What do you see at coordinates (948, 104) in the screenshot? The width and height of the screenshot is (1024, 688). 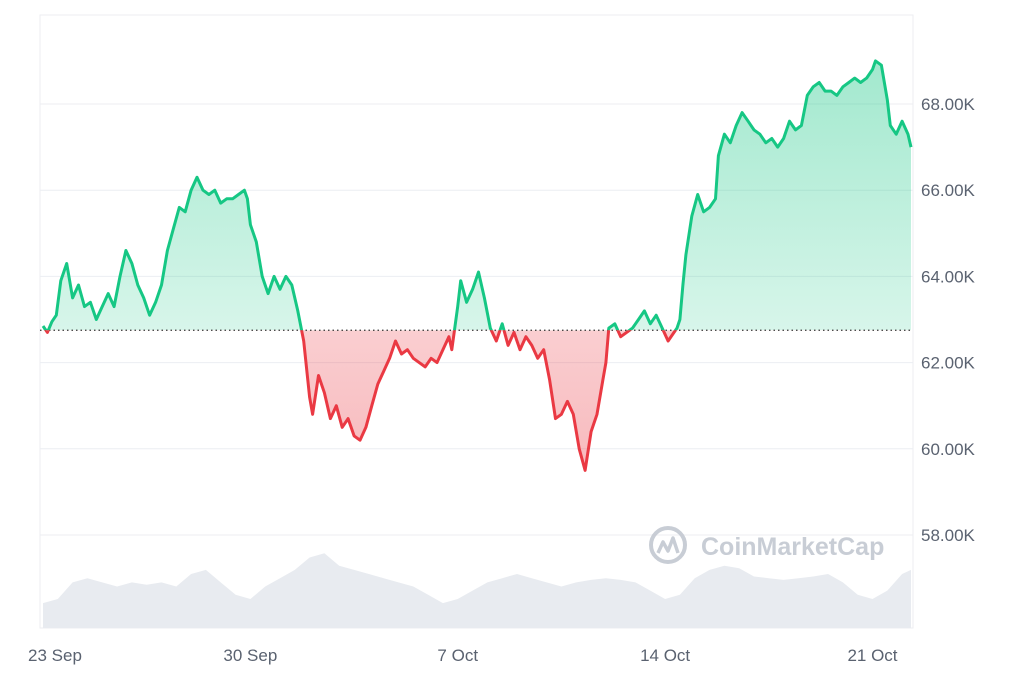 I see `y-tick-label: 68.00K` at bounding box center [948, 104].